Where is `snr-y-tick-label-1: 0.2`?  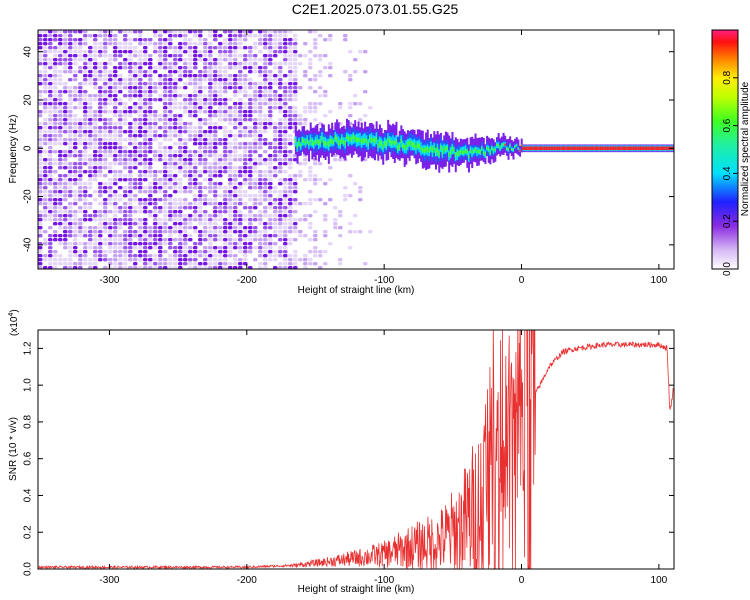 snr-y-tick-label-1: 0.2 is located at coordinates (28, 532).